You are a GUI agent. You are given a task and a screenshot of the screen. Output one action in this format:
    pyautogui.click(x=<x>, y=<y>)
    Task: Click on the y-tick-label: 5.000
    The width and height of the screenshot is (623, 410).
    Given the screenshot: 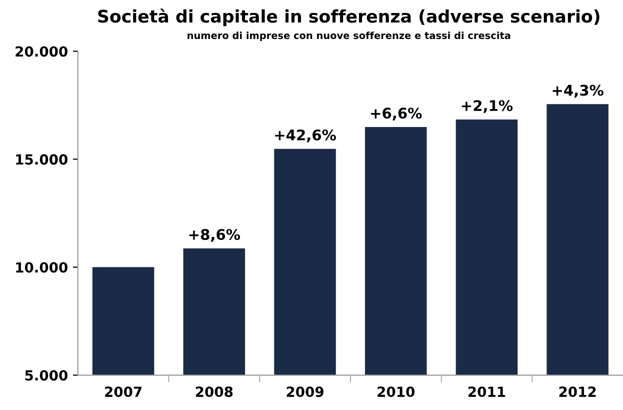 What is the action you would take?
    pyautogui.click(x=46, y=375)
    